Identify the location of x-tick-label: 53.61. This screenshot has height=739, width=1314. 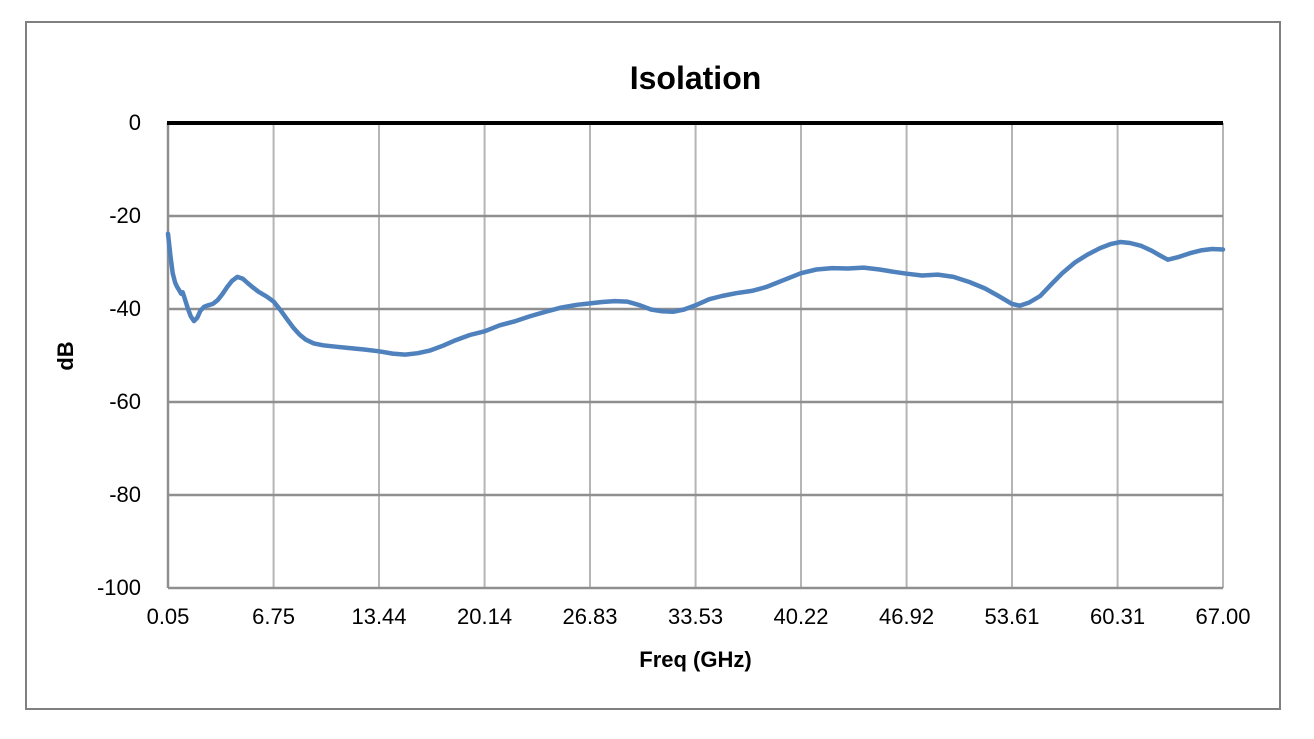
(1012, 616).